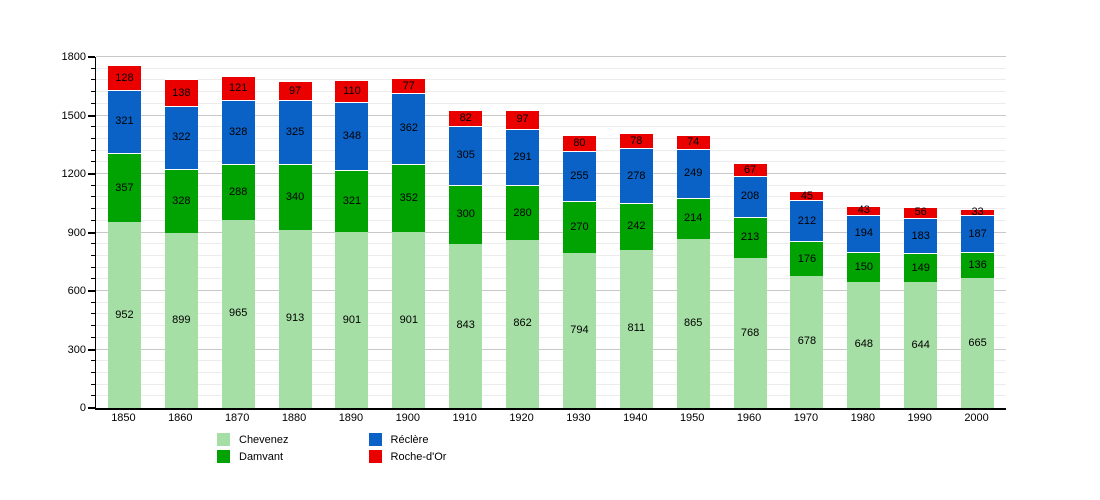  I want to click on bar-group-1900: 901 352 362 77, so click(408, 232).